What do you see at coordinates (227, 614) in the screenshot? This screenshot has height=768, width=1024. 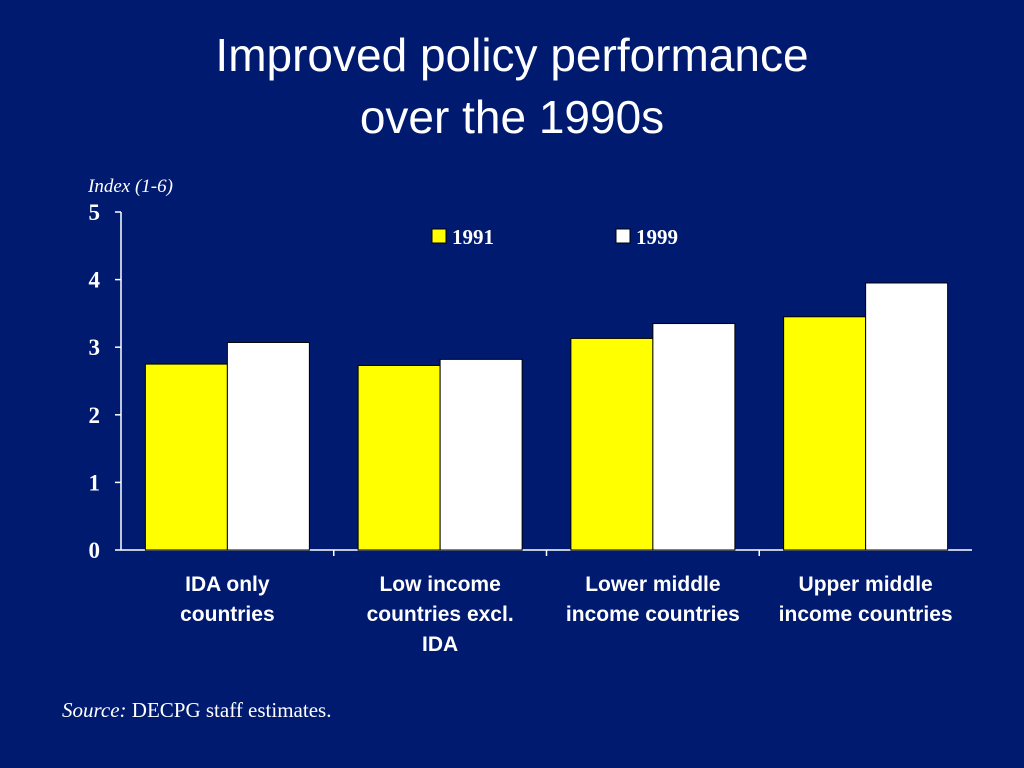 I see `x-tick-label: countries` at bounding box center [227, 614].